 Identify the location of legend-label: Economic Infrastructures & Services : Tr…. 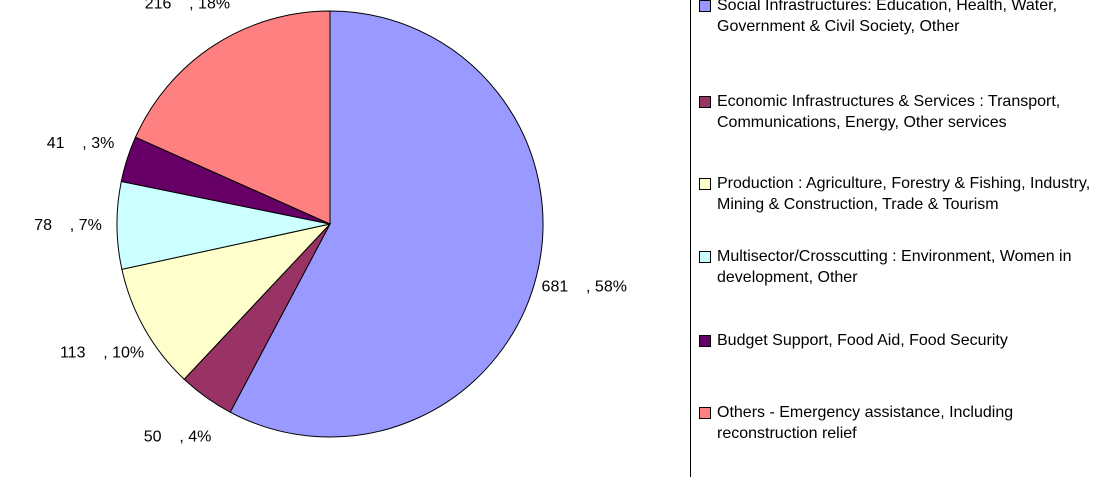
(889, 112).